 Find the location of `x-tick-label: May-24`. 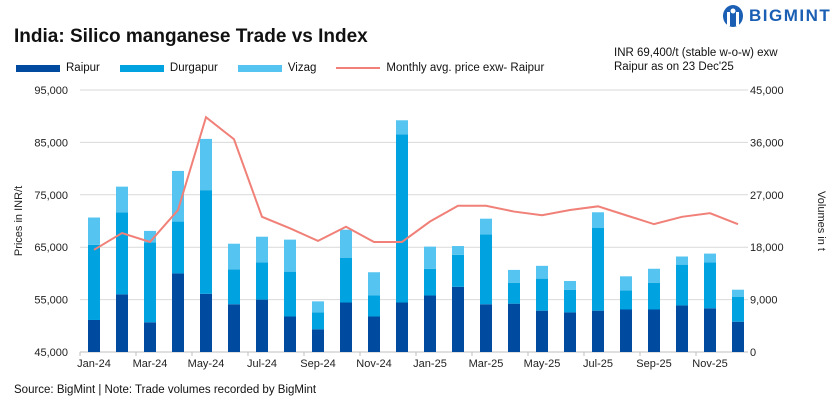

x-tick-label: May-24 is located at coordinates (206, 364).